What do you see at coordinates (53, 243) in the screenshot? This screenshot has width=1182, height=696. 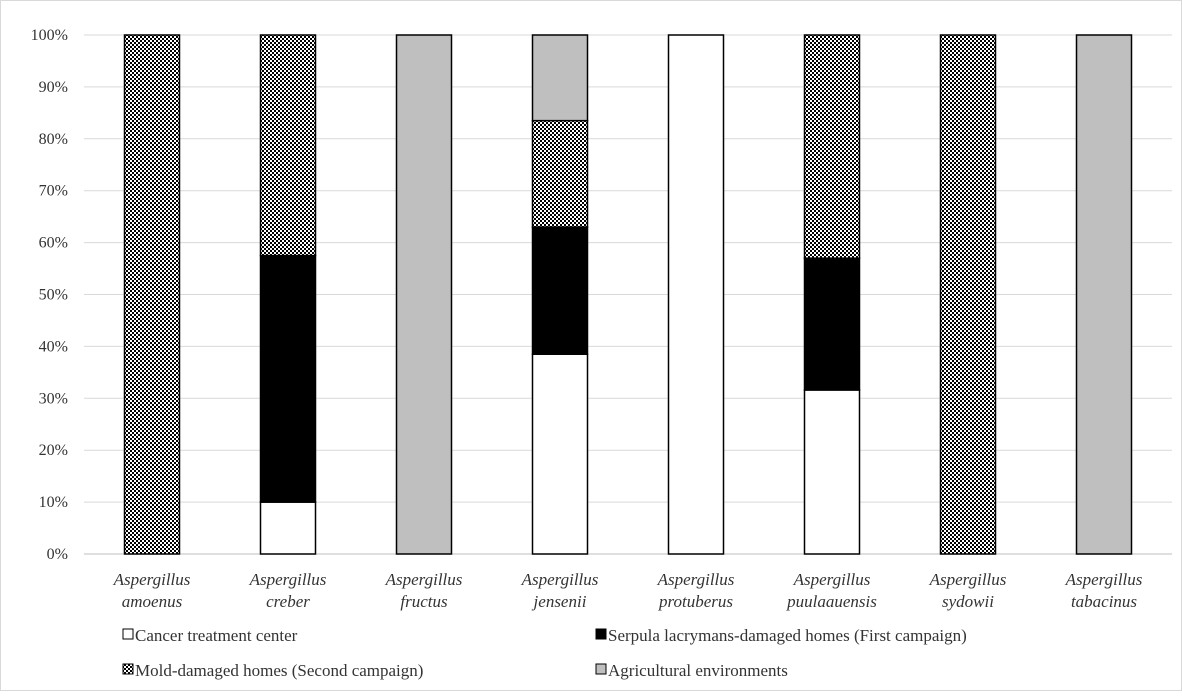 I see `y-tick-label: 60%` at bounding box center [53, 243].